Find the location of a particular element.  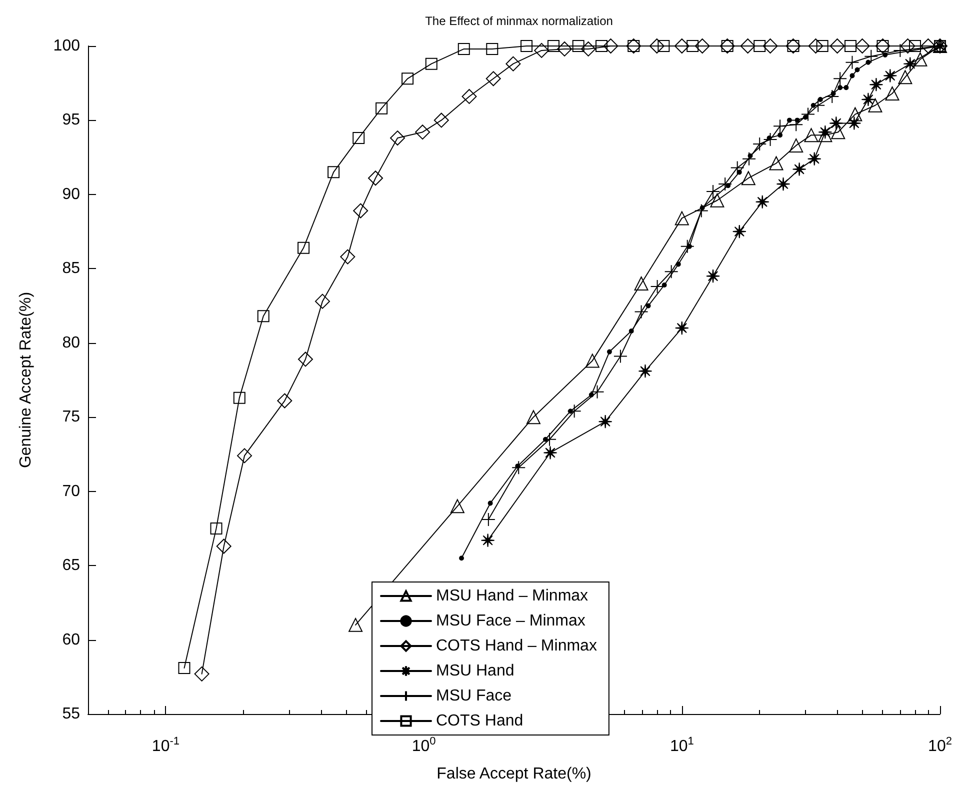

y-tick-label: 90 is located at coordinates (71, 194).